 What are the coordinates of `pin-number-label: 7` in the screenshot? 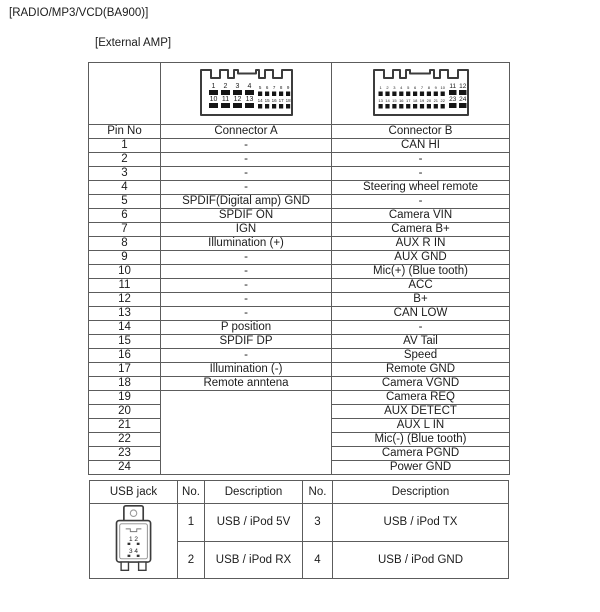 It's located at (421, 87).